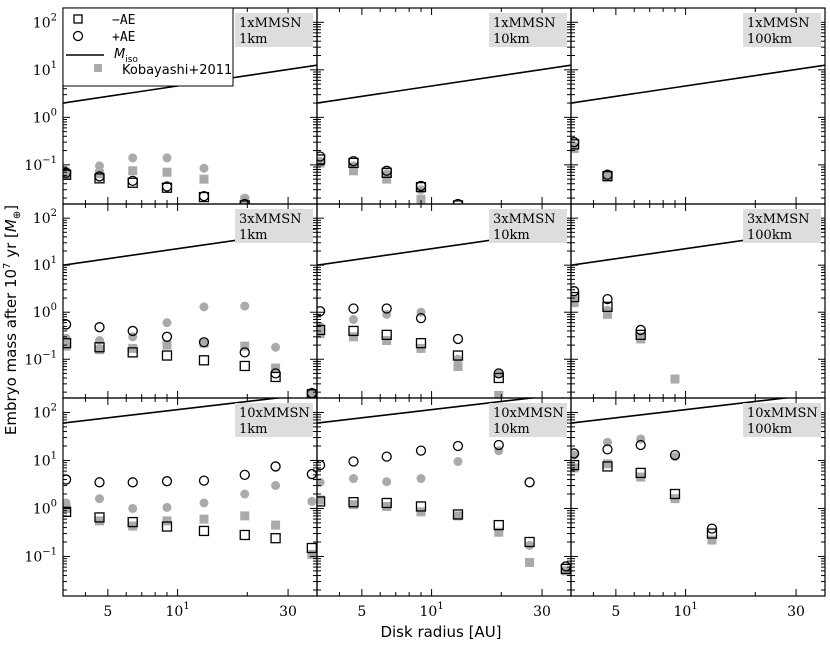 This screenshot has width=830, height=646. Describe the element at coordinates (11, 247) in the screenshot. I see `y-axis-label-tail: yr [` at that location.